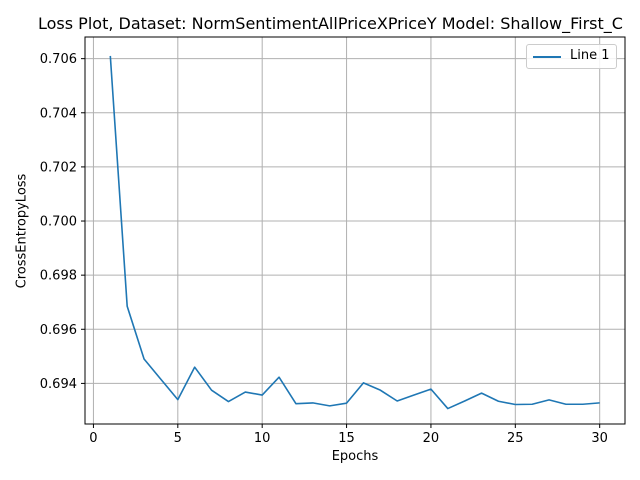 The height and width of the screenshot is (480, 640). Describe the element at coordinates (590, 55) in the screenshot. I see `legend-label: Line 1` at that location.